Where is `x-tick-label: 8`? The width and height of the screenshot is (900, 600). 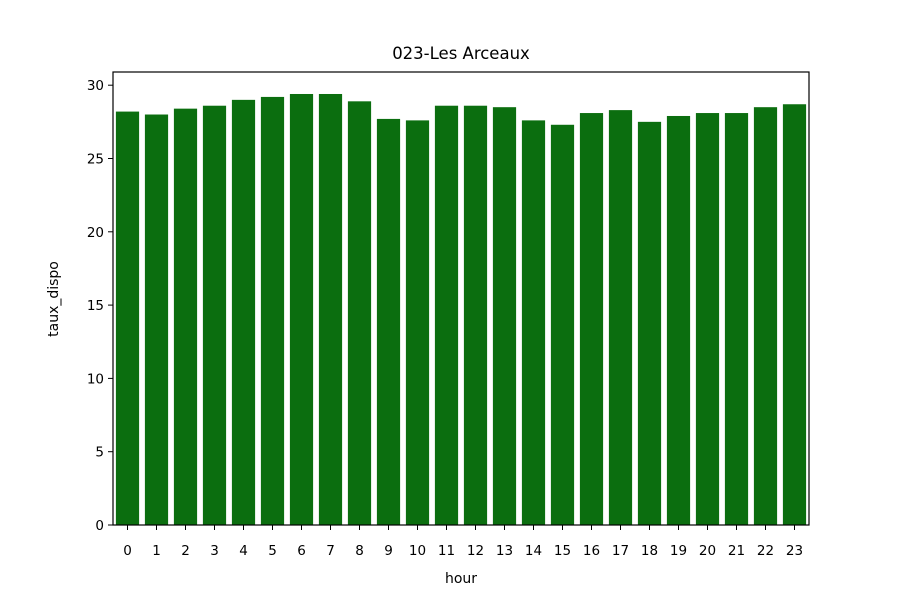
x-tick-label: 8 is located at coordinates (359, 551).